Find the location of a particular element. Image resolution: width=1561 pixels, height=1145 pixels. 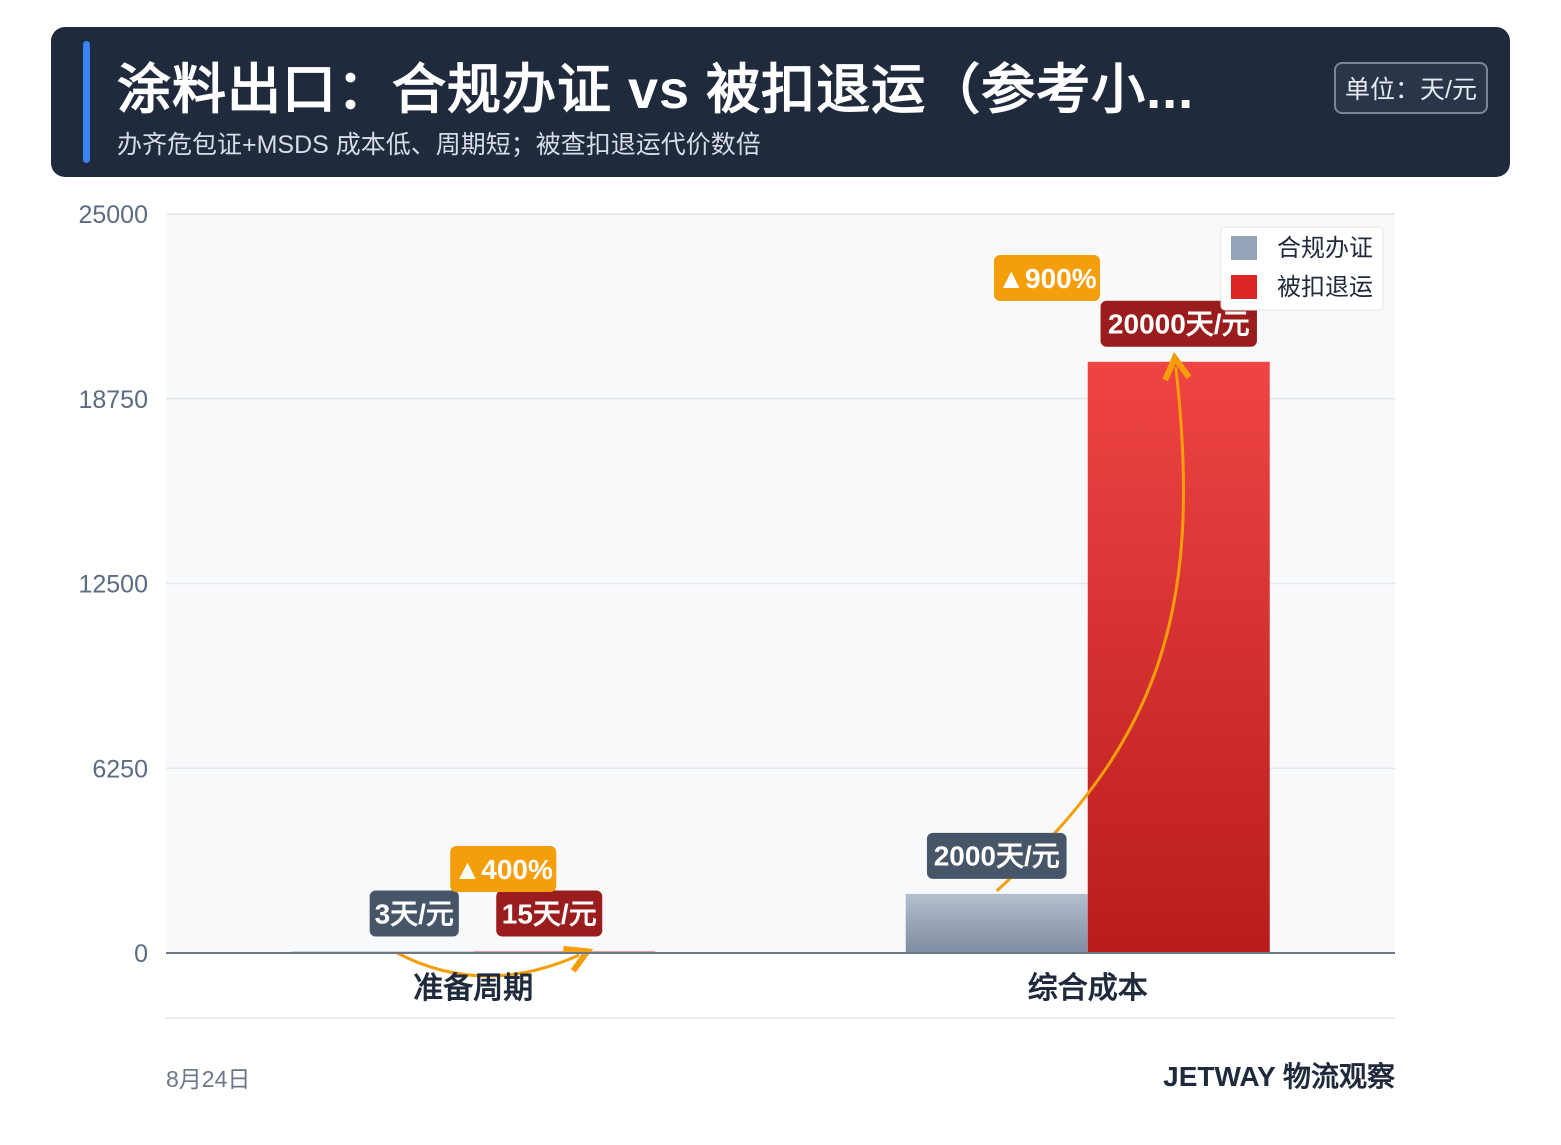

y-tick-label: 6250 is located at coordinates (120, 769).